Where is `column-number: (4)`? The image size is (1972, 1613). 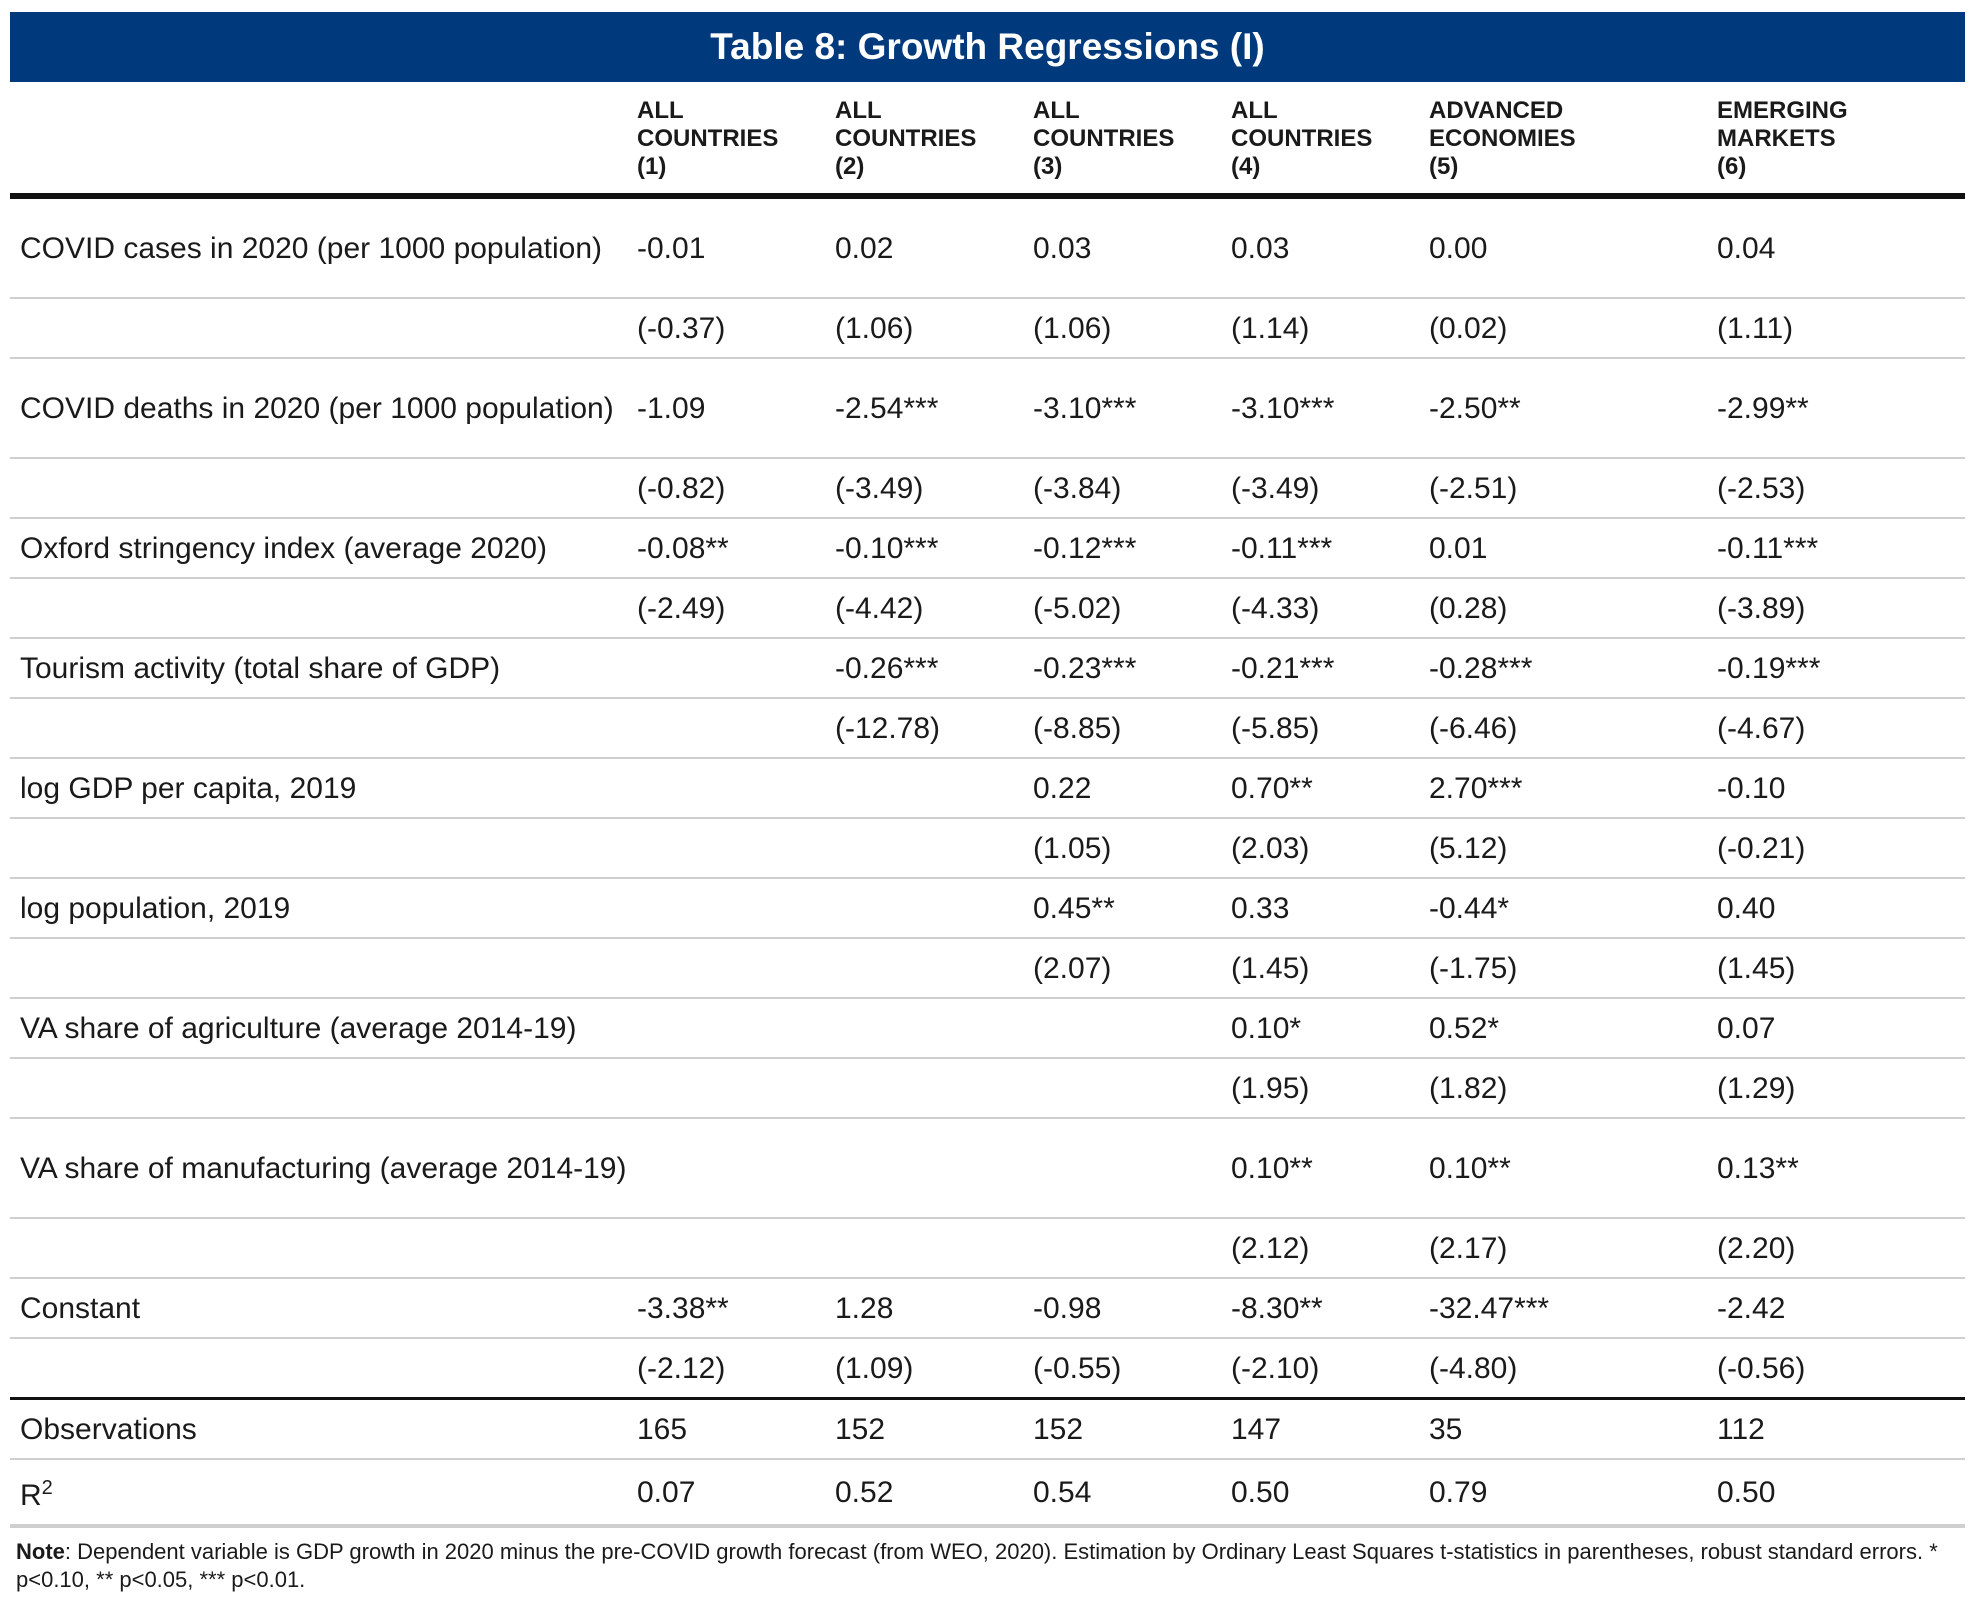 column-number: (4) is located at coordinates (1246, 166).